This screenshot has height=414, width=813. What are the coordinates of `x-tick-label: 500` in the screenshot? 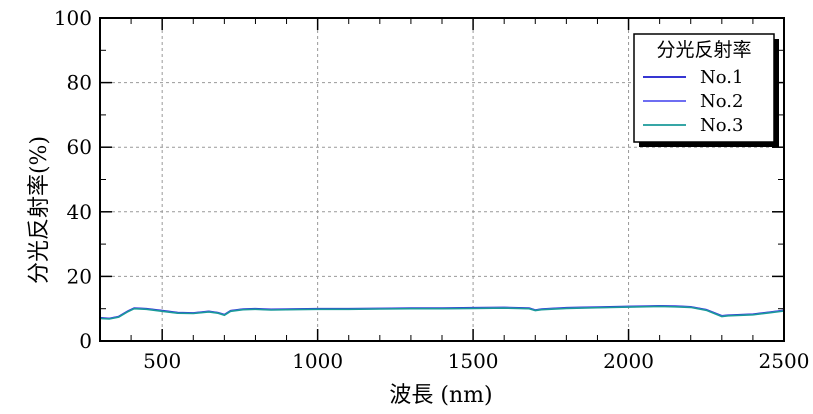 It's located at (162, 361).